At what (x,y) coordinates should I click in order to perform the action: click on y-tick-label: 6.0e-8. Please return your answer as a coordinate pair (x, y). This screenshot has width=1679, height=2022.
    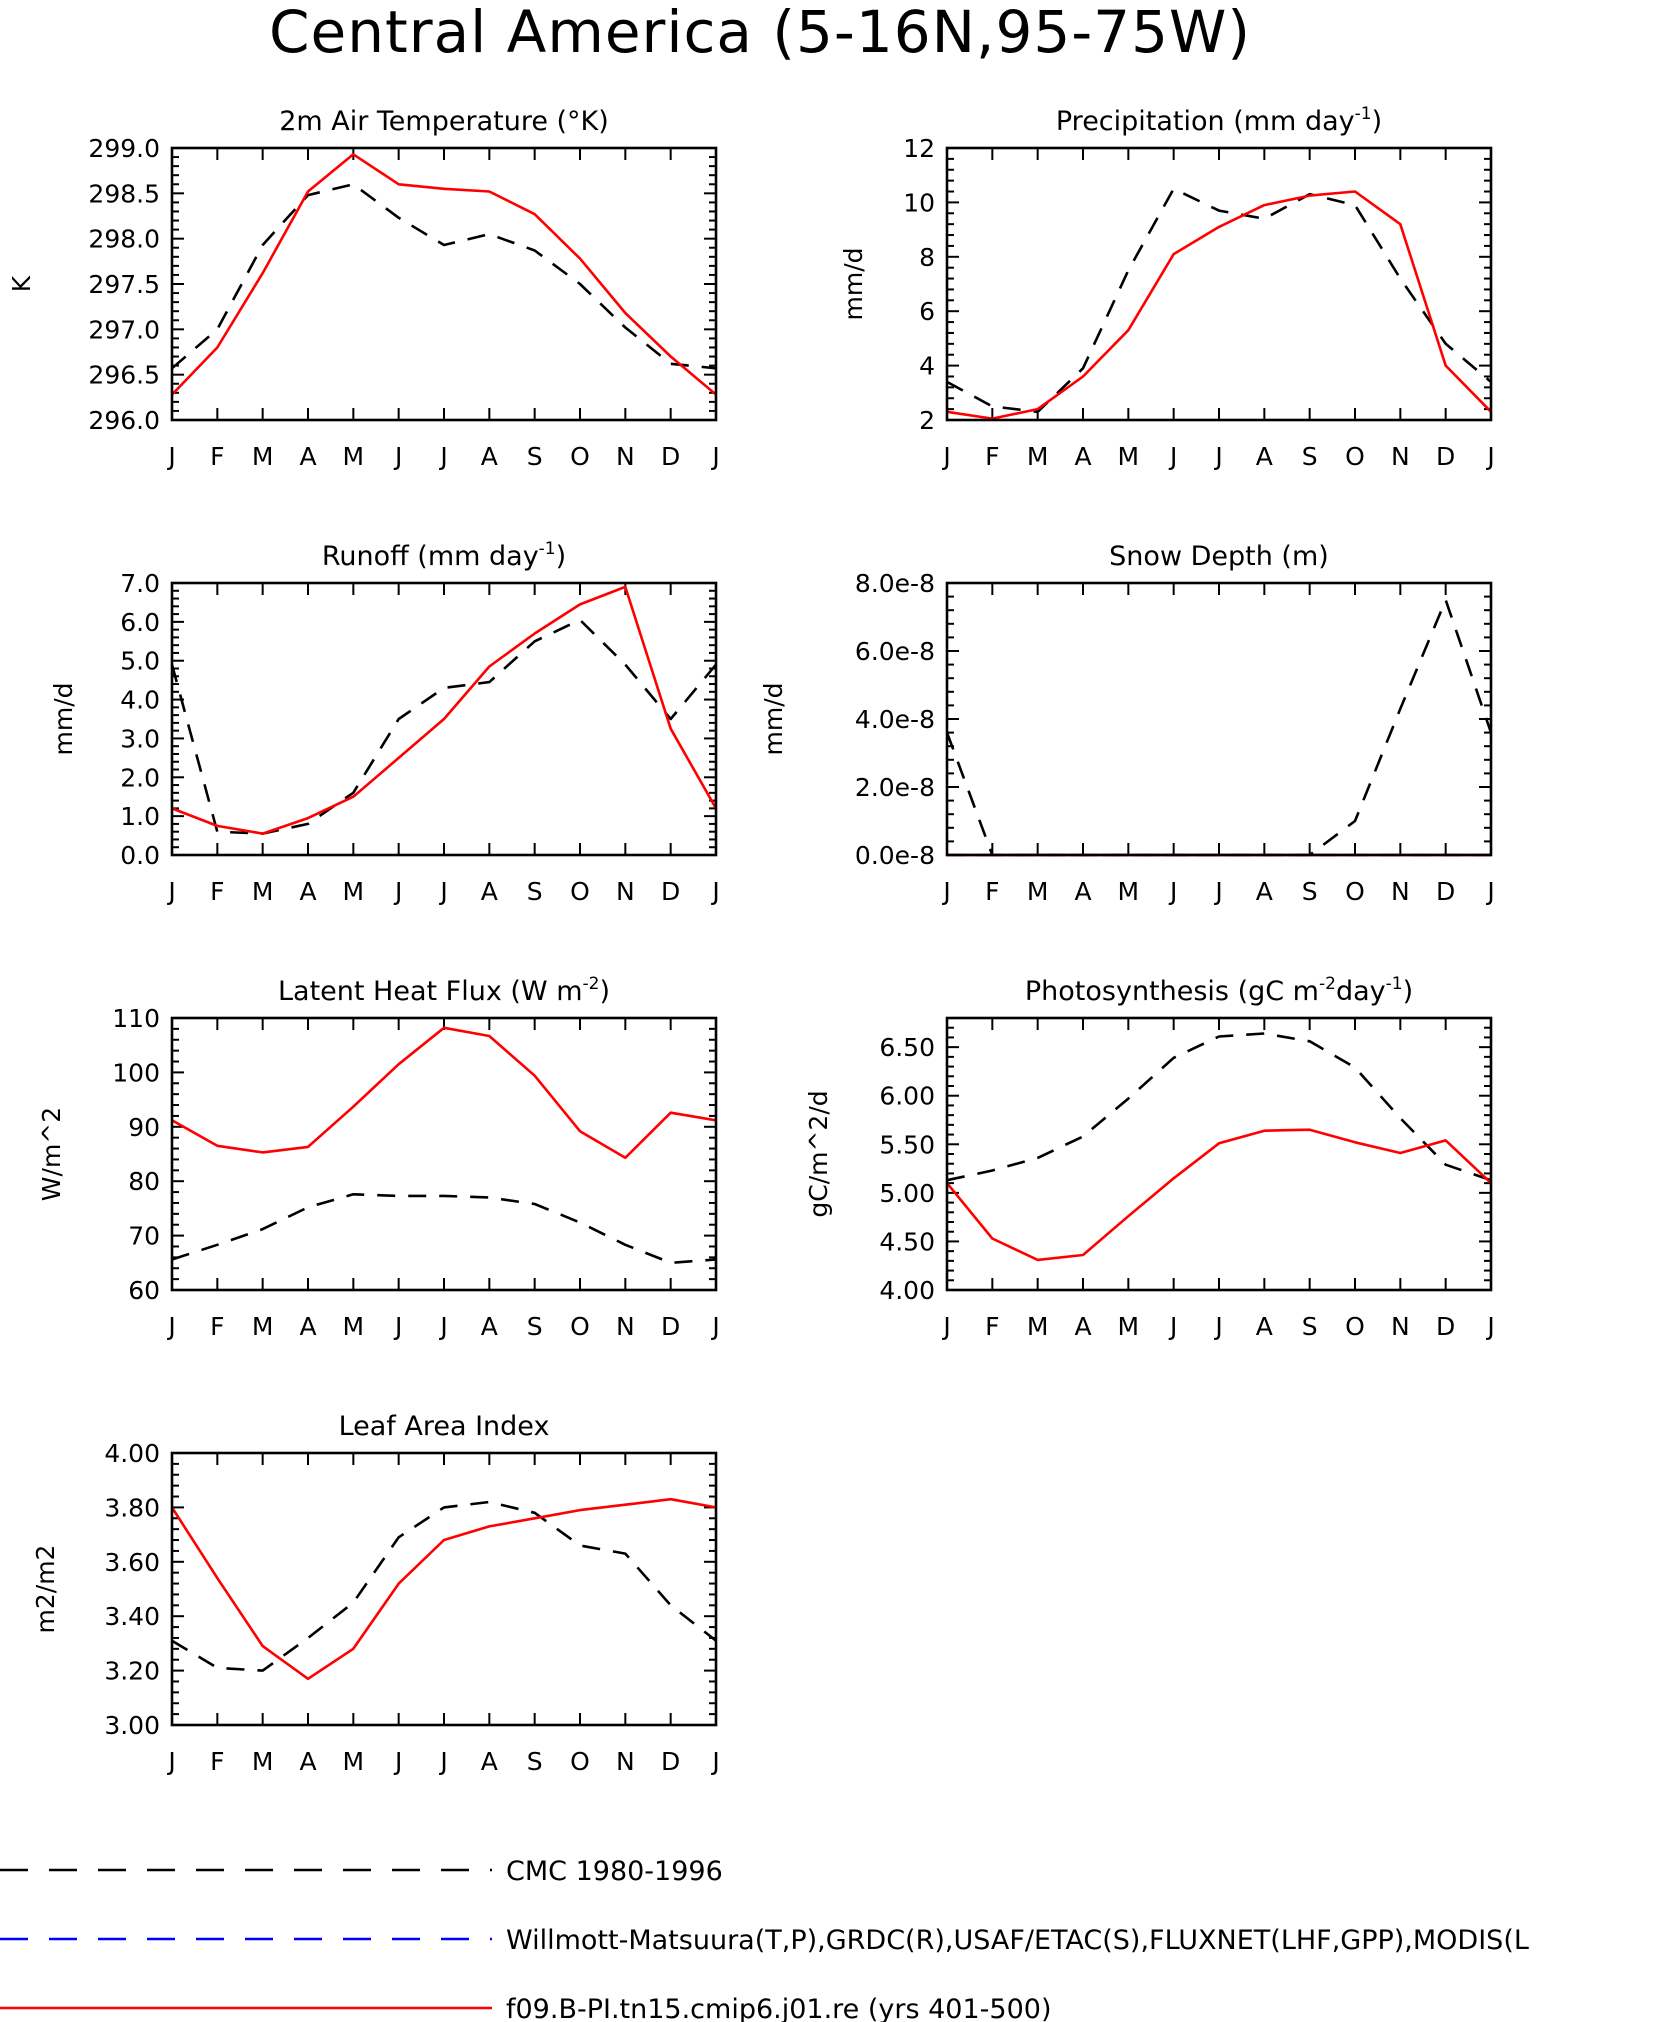
    Looking at the image, I should click on (895, 651).